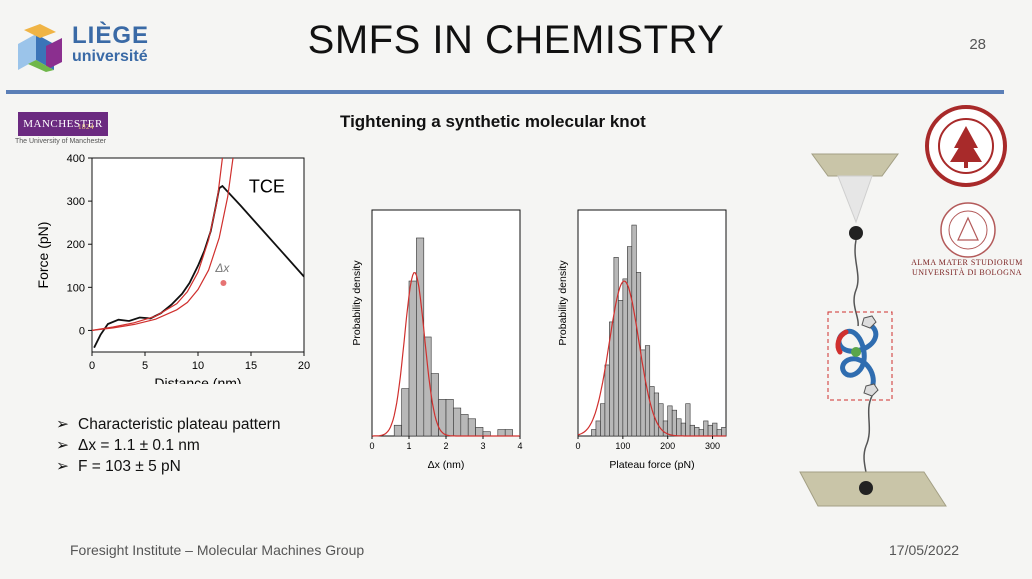 The width and height of the screenshot is (1032, 579). I want to click on slide-subtitle: Tightening a synthetic molecular knot, so click(493, 121).